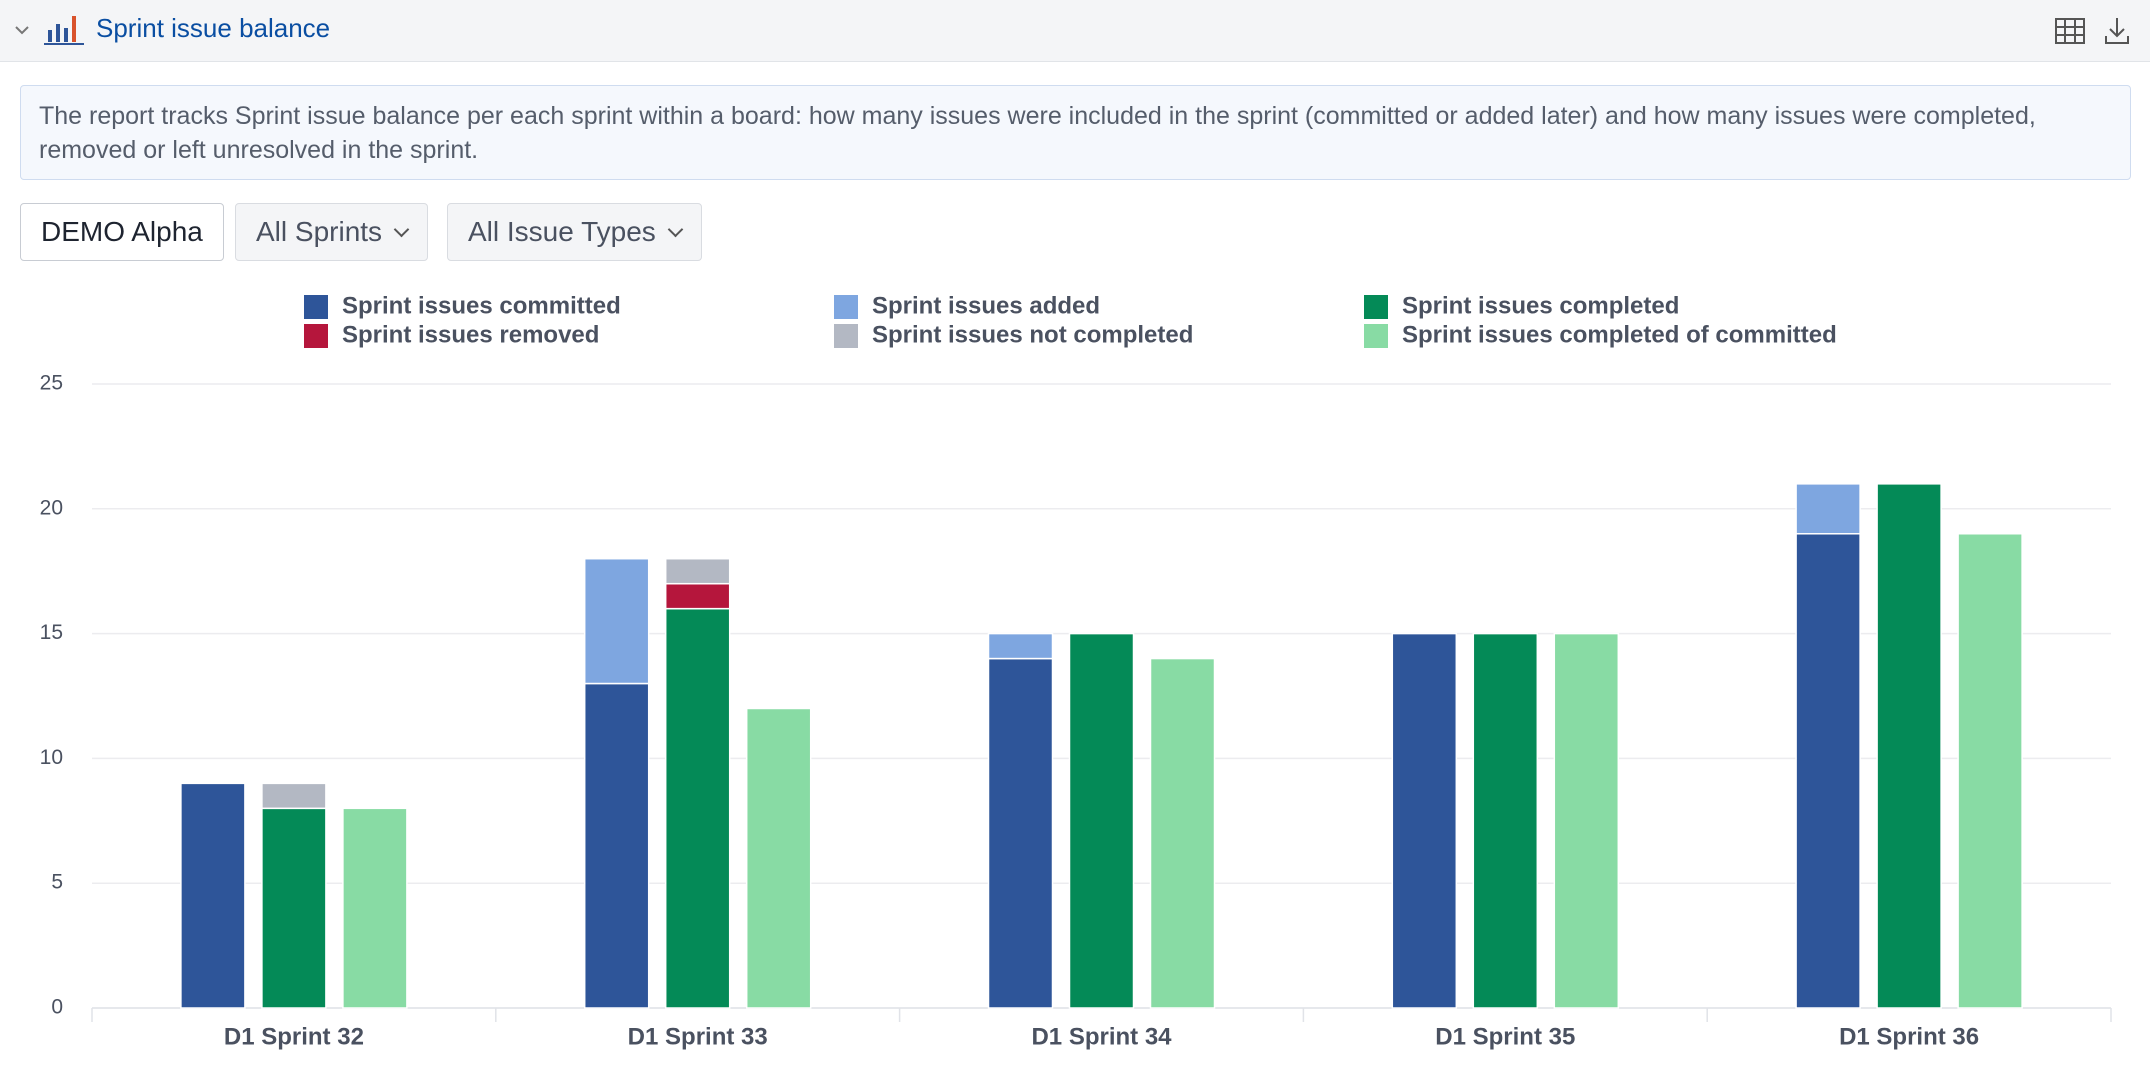  What do you see at coordinates (57, 882) in the screenshot?
I see `y-tick-label: 5` at bounding box center [57, 882].